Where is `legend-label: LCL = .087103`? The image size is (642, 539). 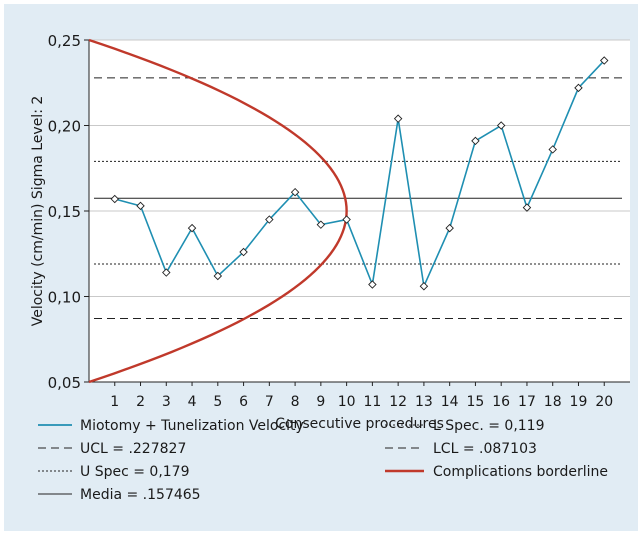 legend-label: LCL = .087103 is located at coordinates (485, 449).